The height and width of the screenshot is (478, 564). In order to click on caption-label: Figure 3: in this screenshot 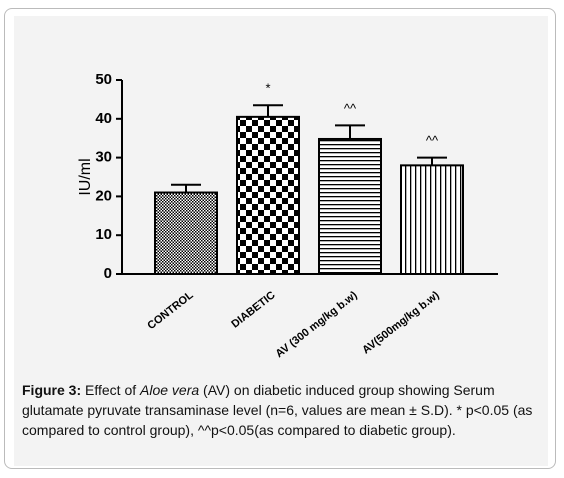, I will do `click(52, 390)`.